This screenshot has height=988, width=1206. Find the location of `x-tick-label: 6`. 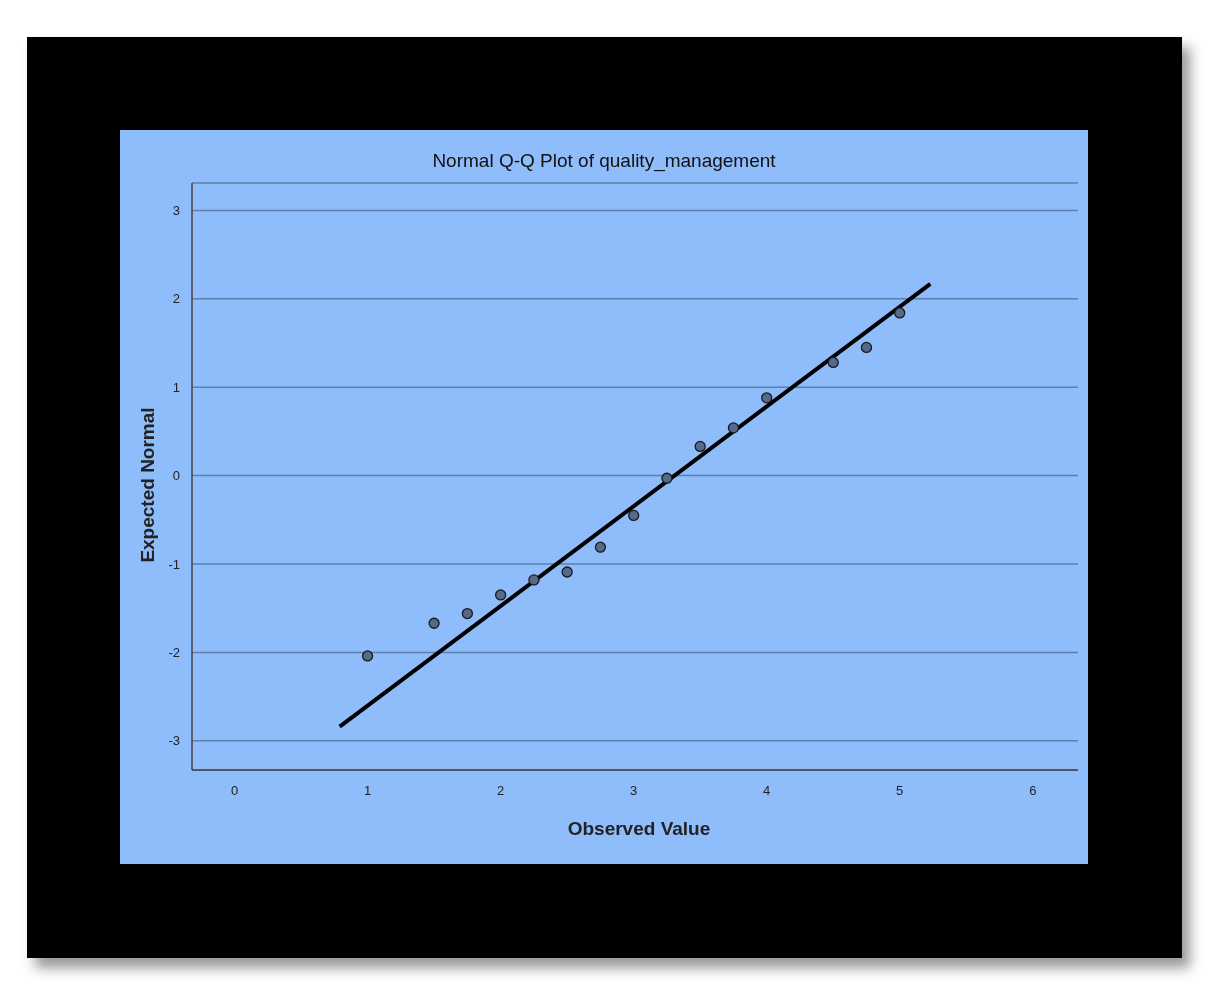

x-tick-label: 6 is located at coordinates (1033, 791).